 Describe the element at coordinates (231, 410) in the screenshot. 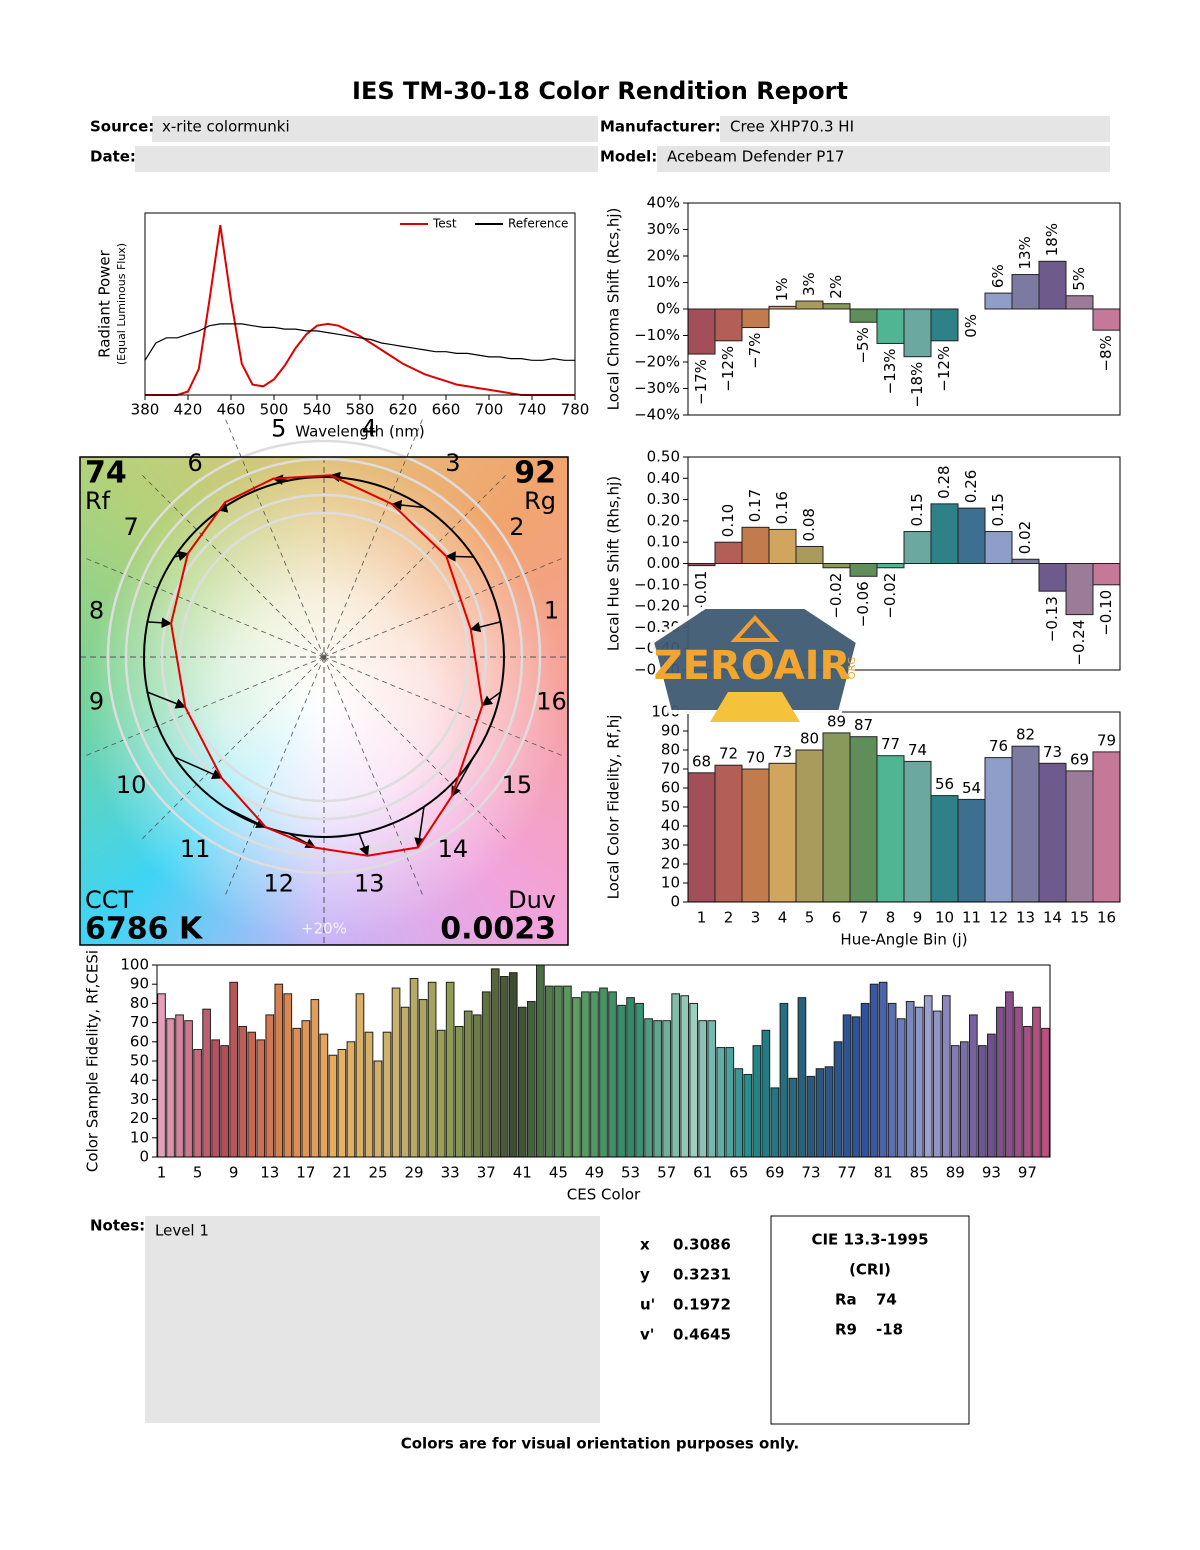

I see `x-tick-label: 460` at that location.